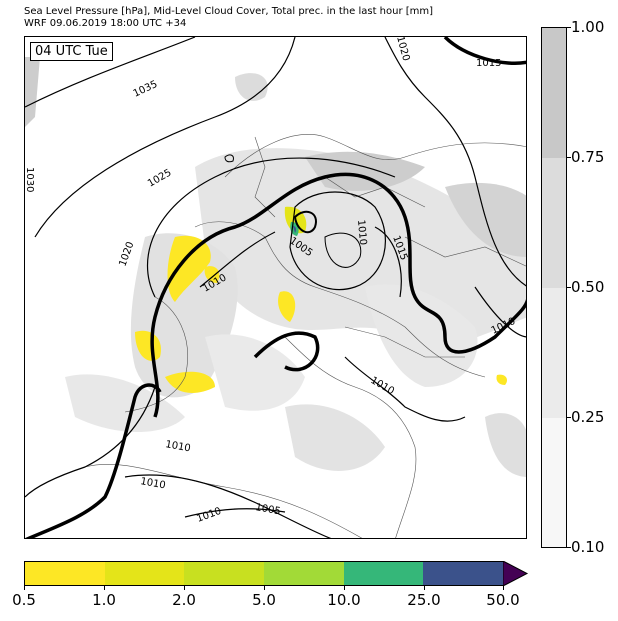 This screenshot has height=621, width=618. What do you see at coordinates (554, 93) in the screenshot?
I see `cloud-segment-top` at bounding box center [554, 93].